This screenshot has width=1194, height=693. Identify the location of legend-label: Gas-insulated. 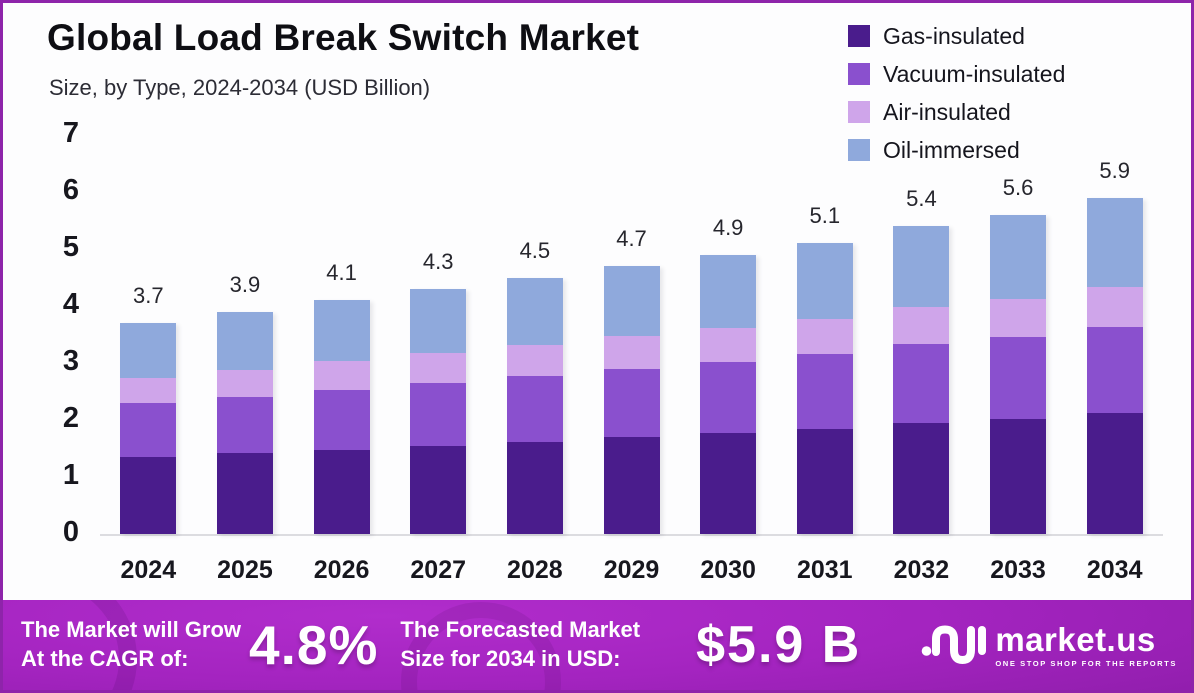
(954, 35).